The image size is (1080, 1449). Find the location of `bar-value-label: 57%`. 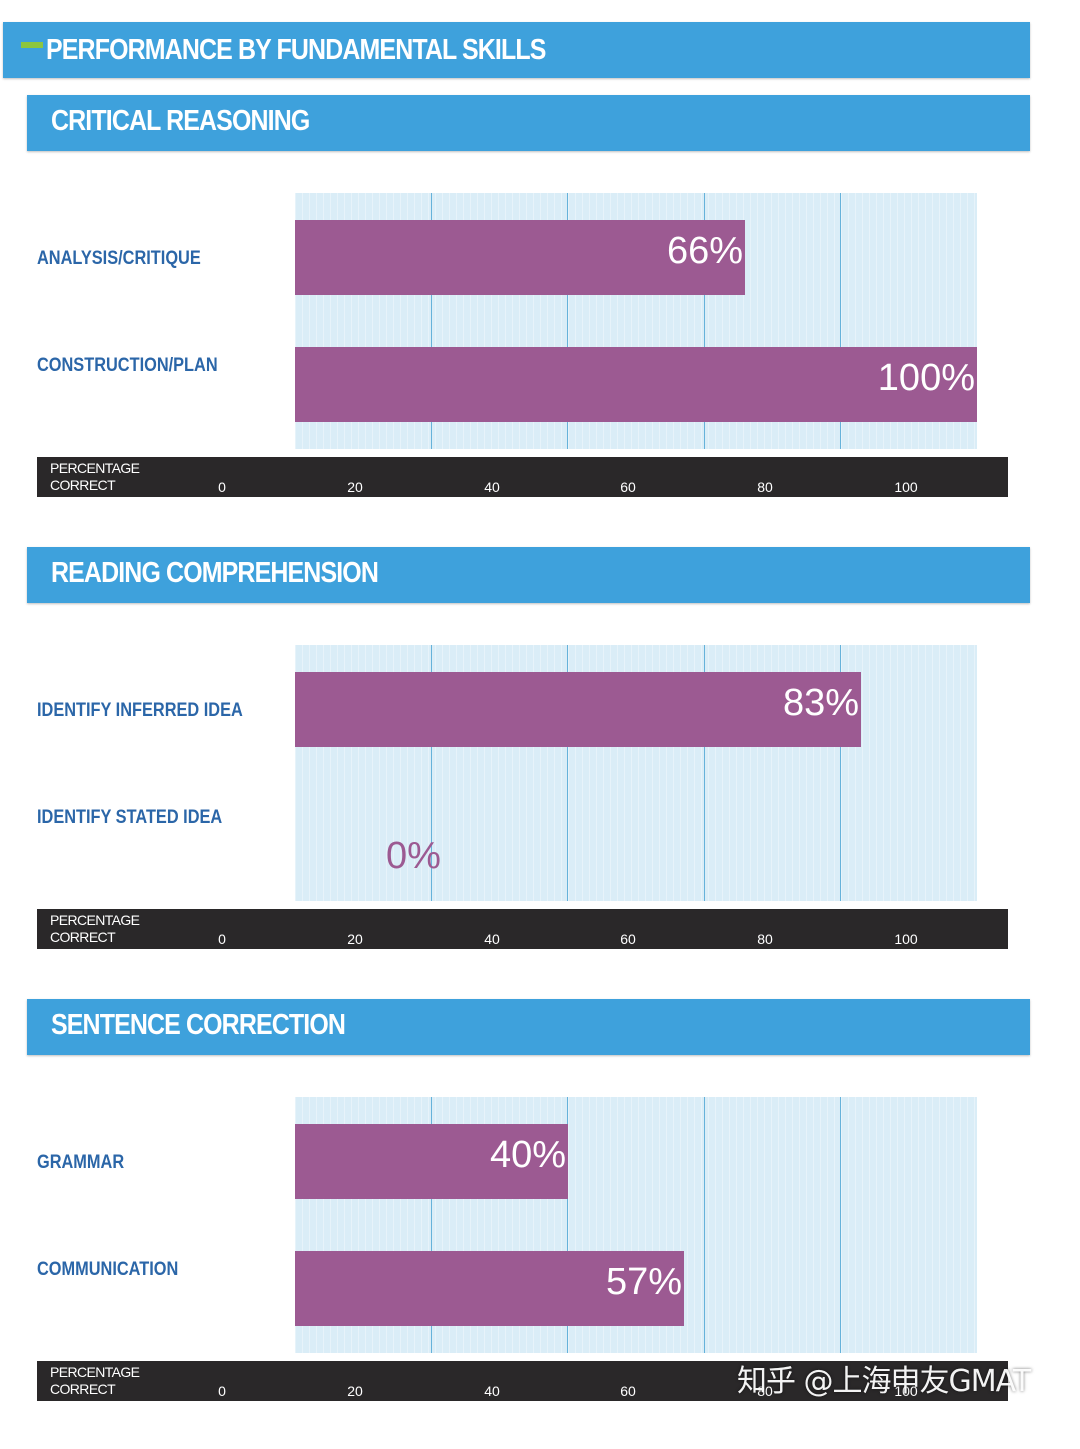

bar-value-label: 57% is located at coordinates (643, 1282).